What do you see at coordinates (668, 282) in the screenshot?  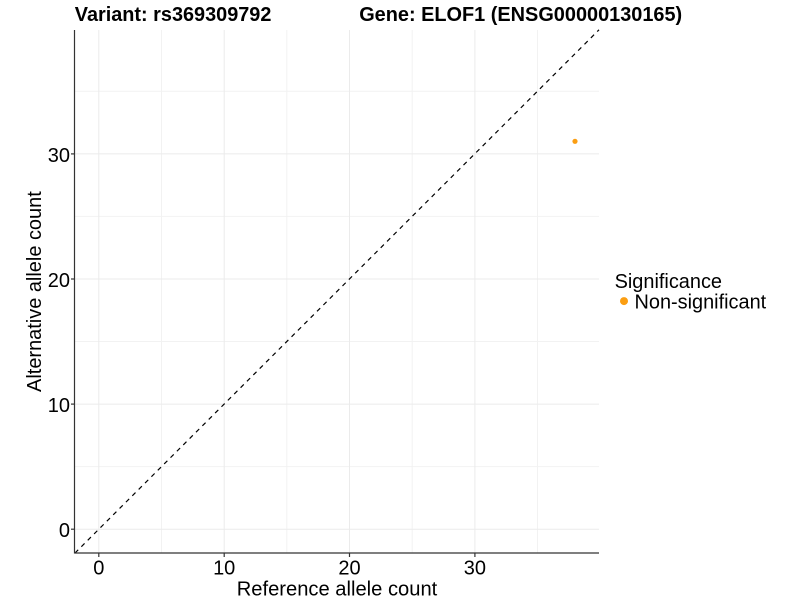 I see `svg-text: Significance` at bounding box center [668, 282].